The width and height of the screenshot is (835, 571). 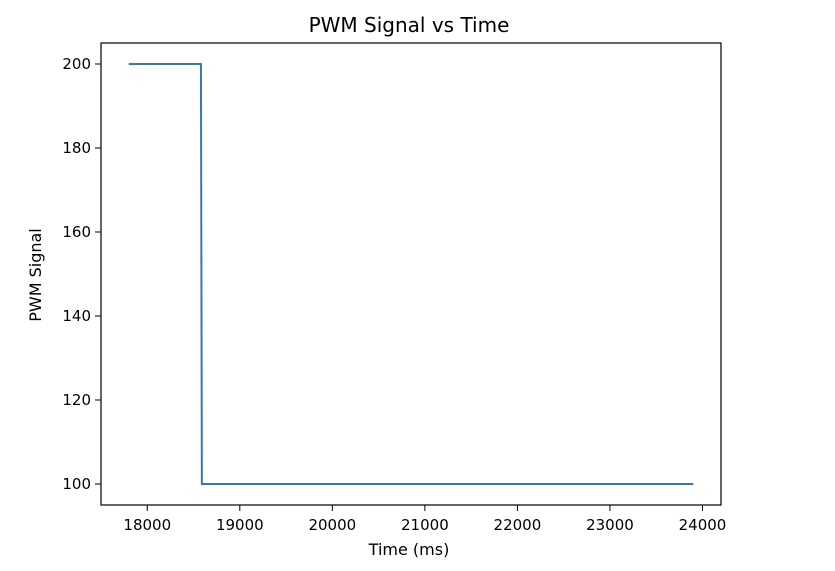 What do you see at coordinates (409, 549) in the screenshot?
I see `x-axis-label: Time (ms)` at bounding box center [409, 549].